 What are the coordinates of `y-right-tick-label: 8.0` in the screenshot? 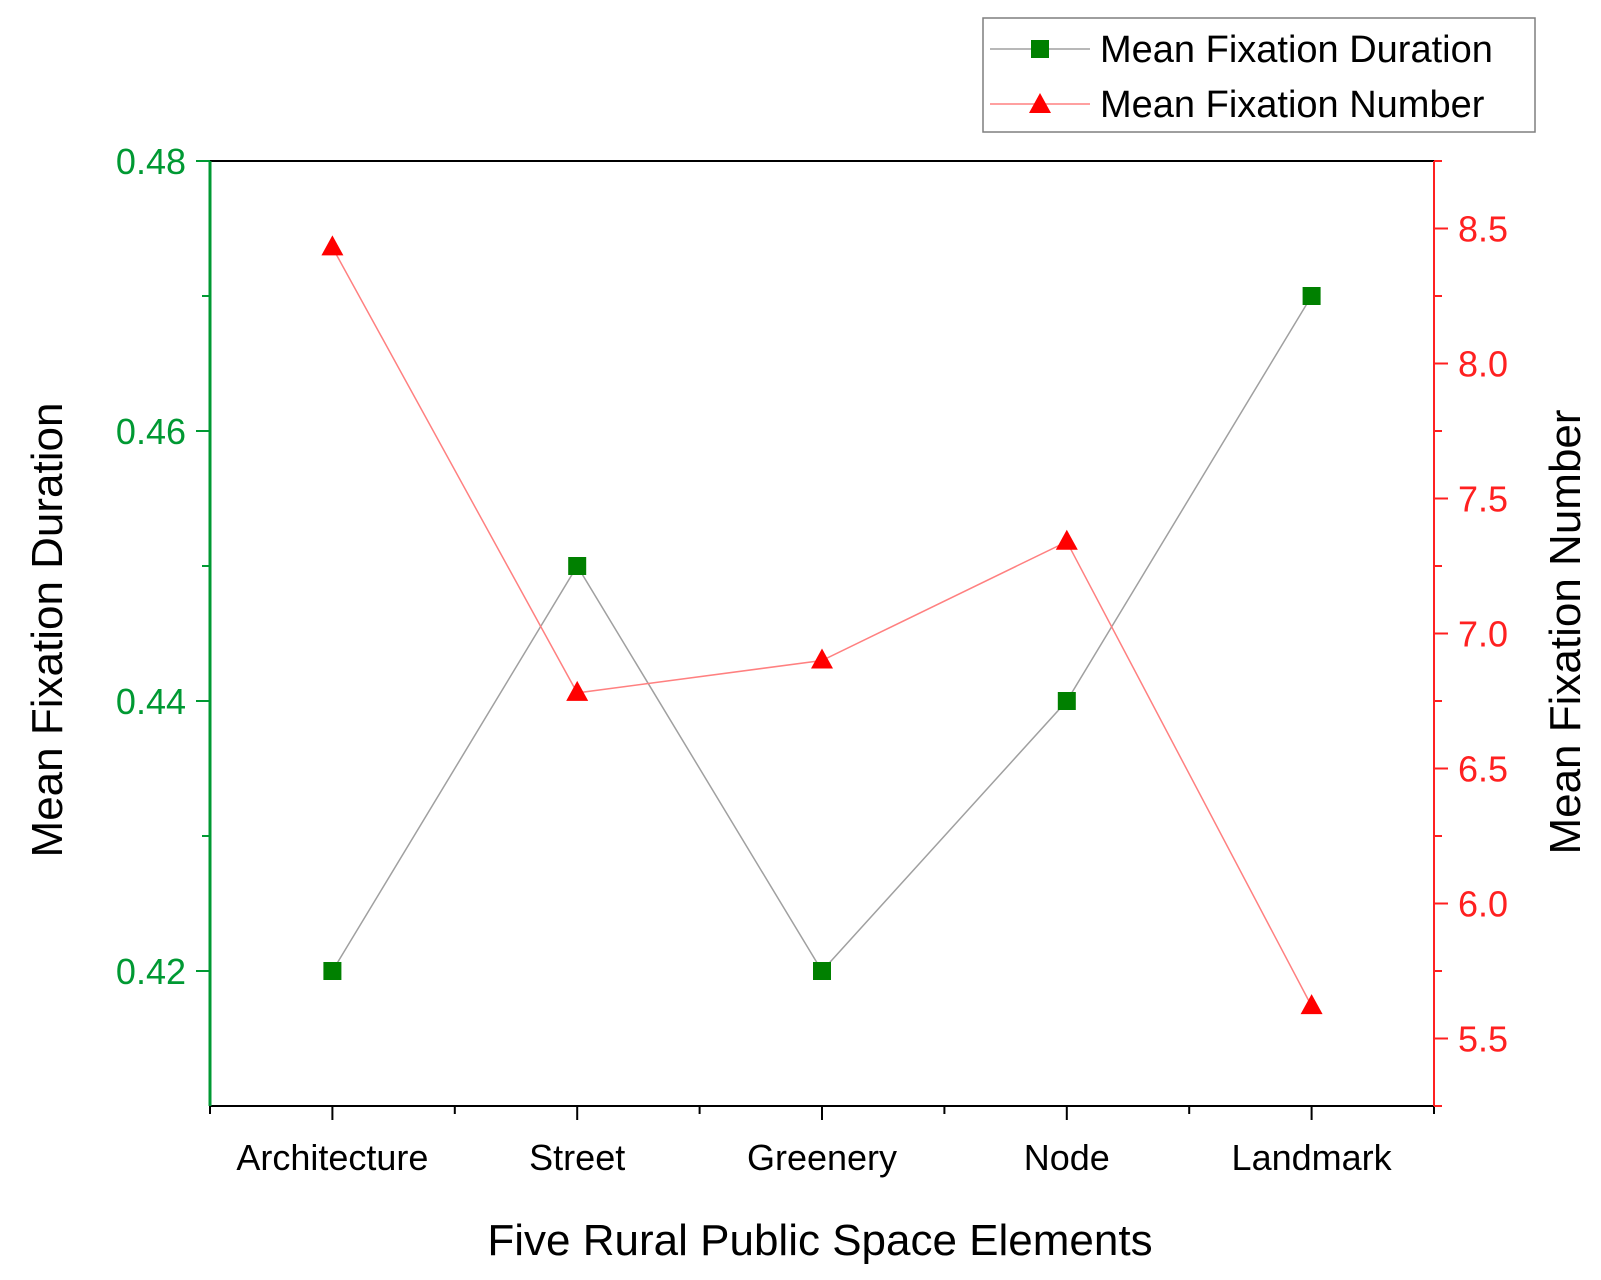 It's located at (1483, 364).